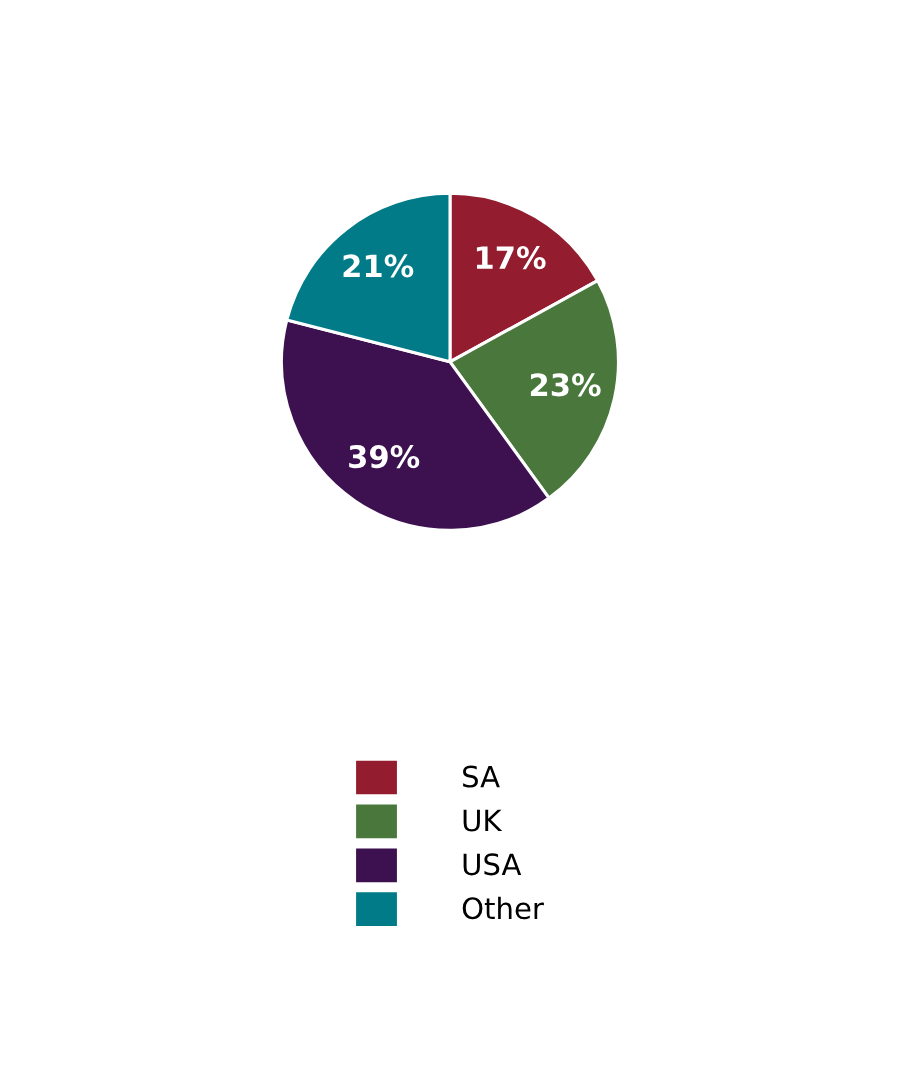 This screenshot has height=1080, width=900. I want to click on data-label: 17%, so click(511, 258).